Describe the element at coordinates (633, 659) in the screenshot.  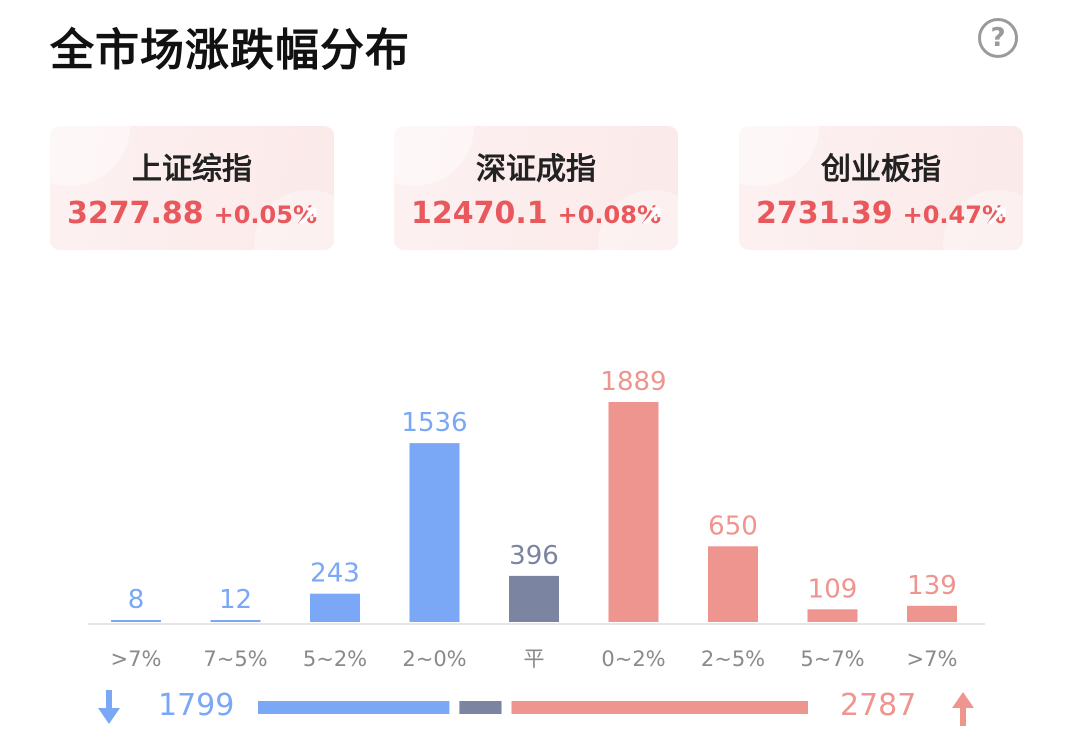
I see `category-tick-label: 0~2%` at that location.